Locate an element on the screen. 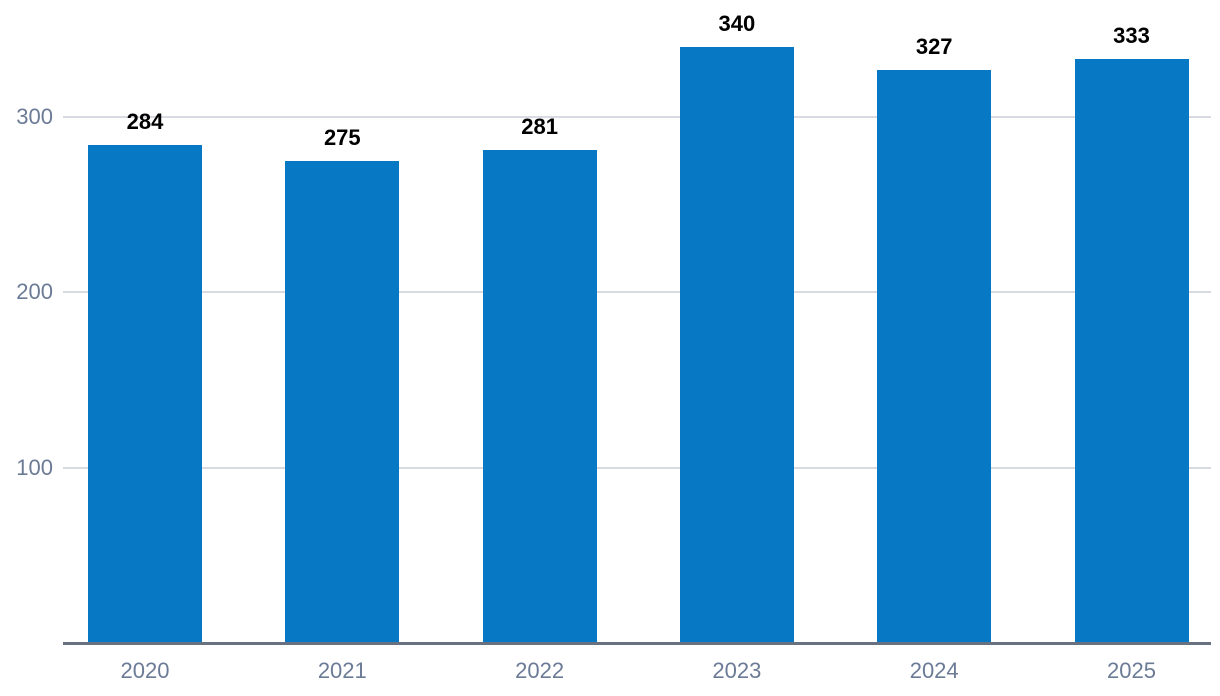  bar-2024 is located at coordinates (934, 357).